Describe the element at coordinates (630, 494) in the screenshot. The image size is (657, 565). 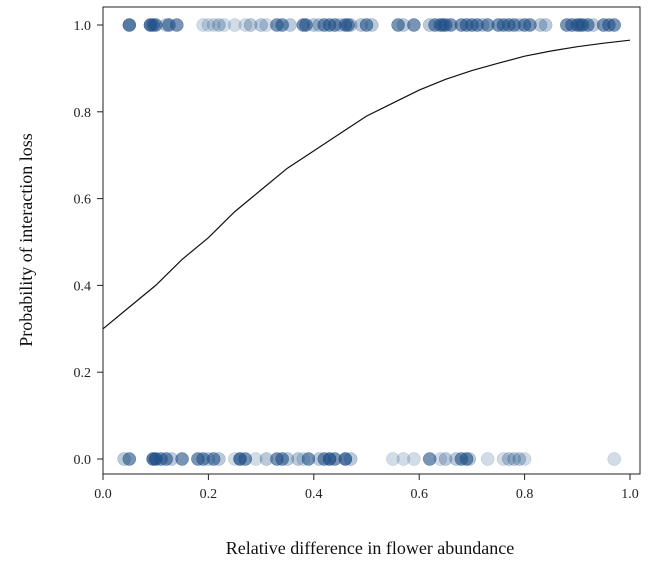
I see `x-tick-label: 1.0` at that location.